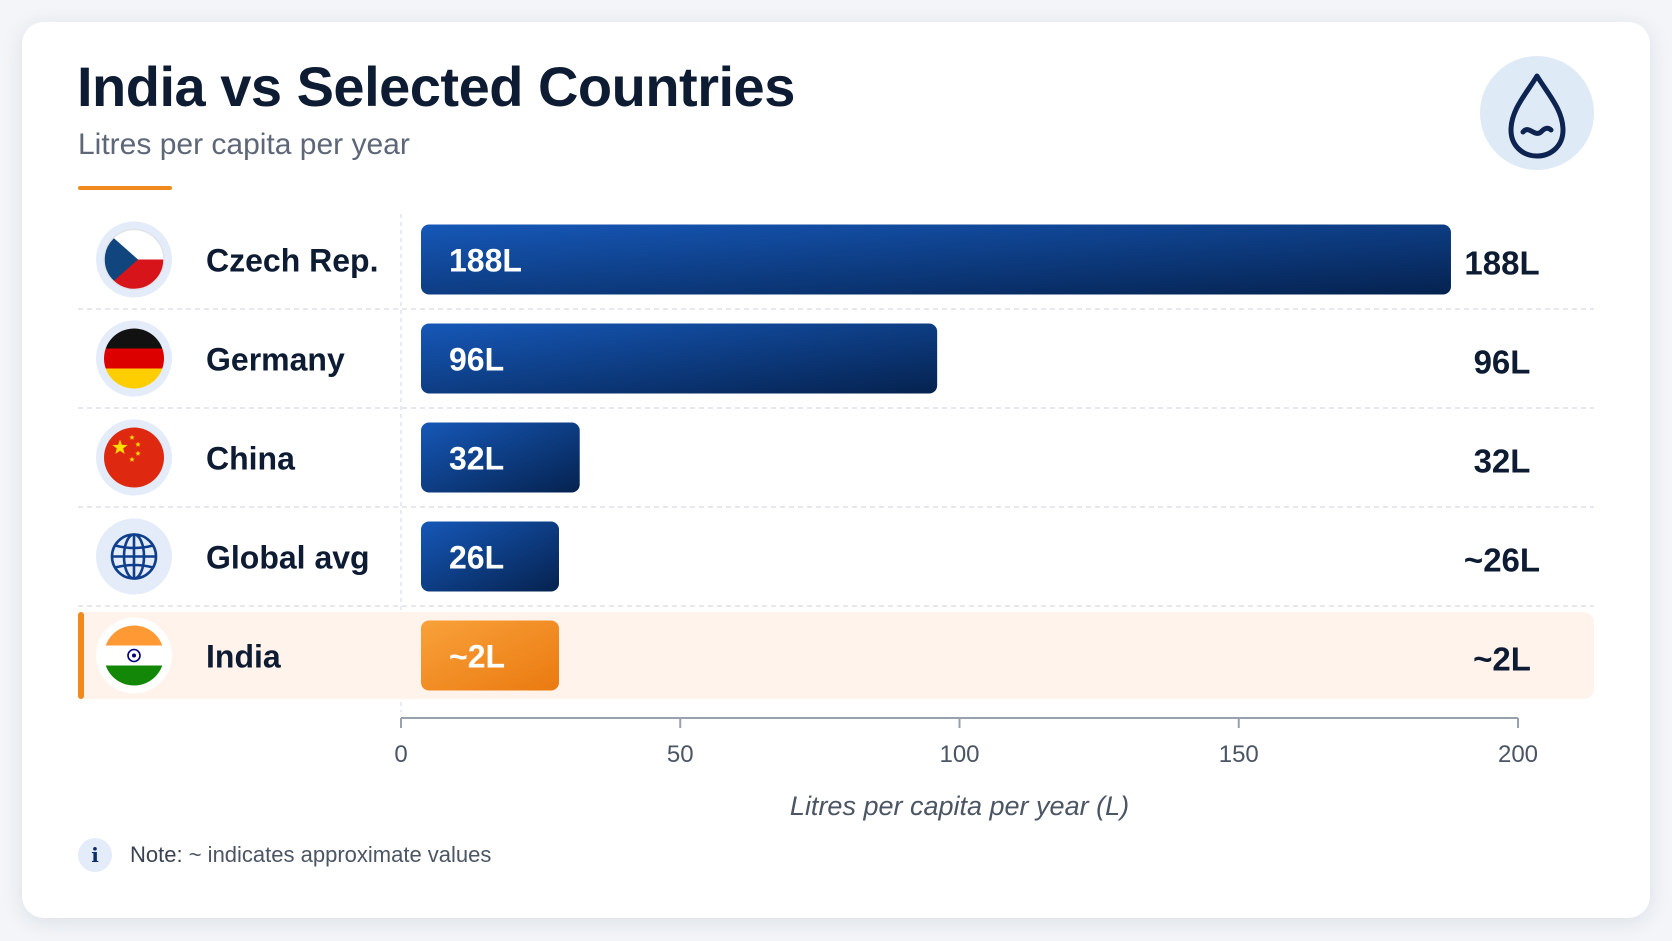 The height and width of the screenshot is (941, 1672). Describe the element at coordinates (400, 754) in the screenshot. I see `x-tick-label: 0` at that location.